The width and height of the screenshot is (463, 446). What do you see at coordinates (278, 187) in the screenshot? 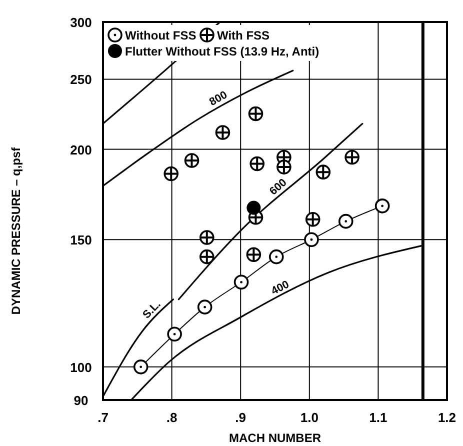
I see `text: 600` at bounding box center [278, 187].